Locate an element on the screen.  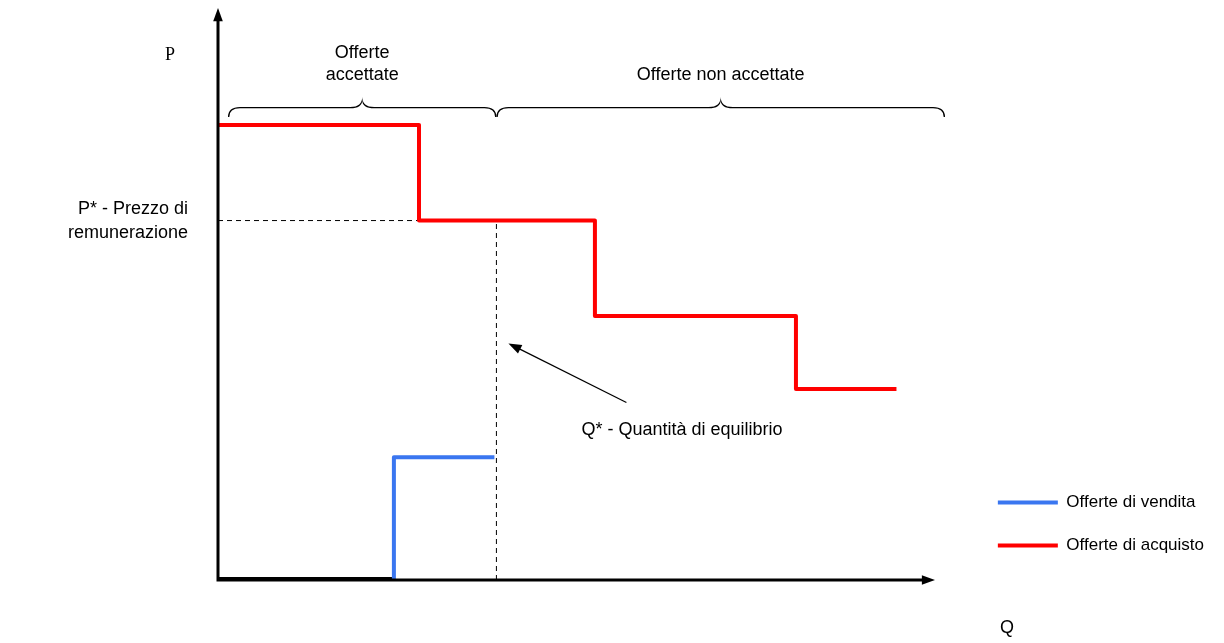
annotation: Q* - Quantità di equilibrio is located at coordinates (682, 428).